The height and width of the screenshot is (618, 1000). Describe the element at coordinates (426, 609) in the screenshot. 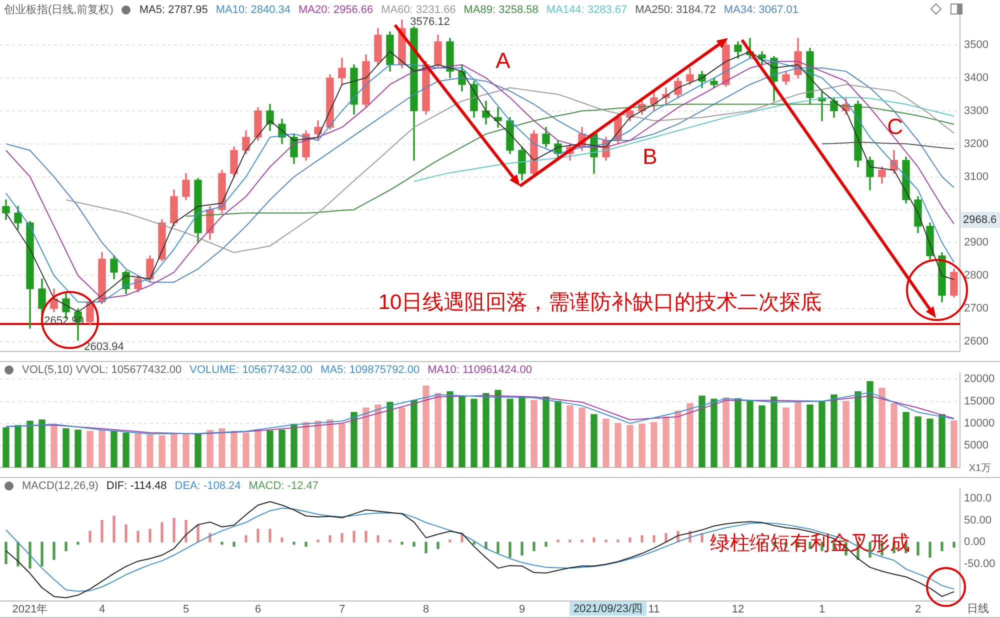

I see `x-tick-label: 8` at that location.